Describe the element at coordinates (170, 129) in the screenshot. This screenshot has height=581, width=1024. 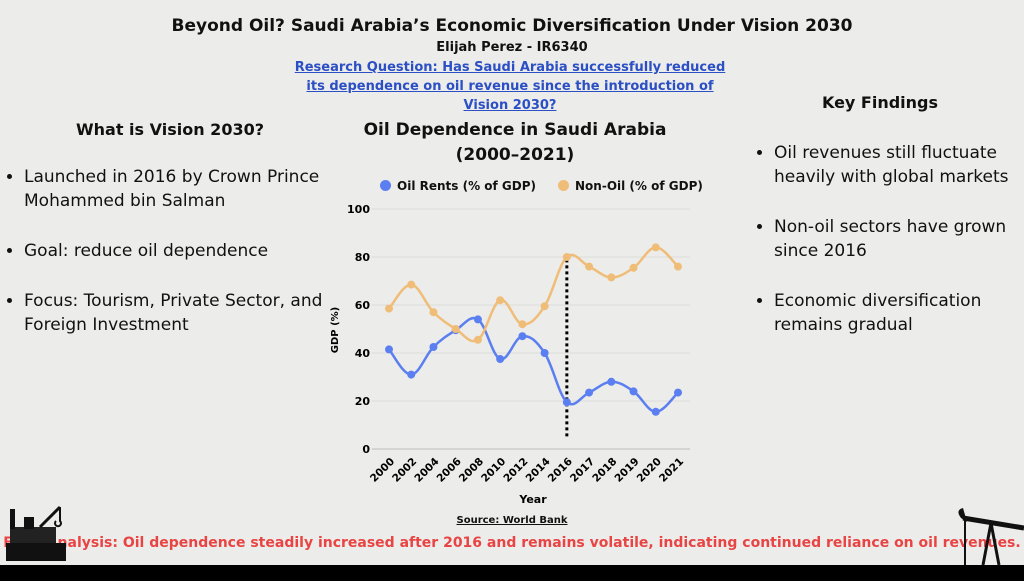
I see `vision-heading: What is Vision 2030?` at that location.